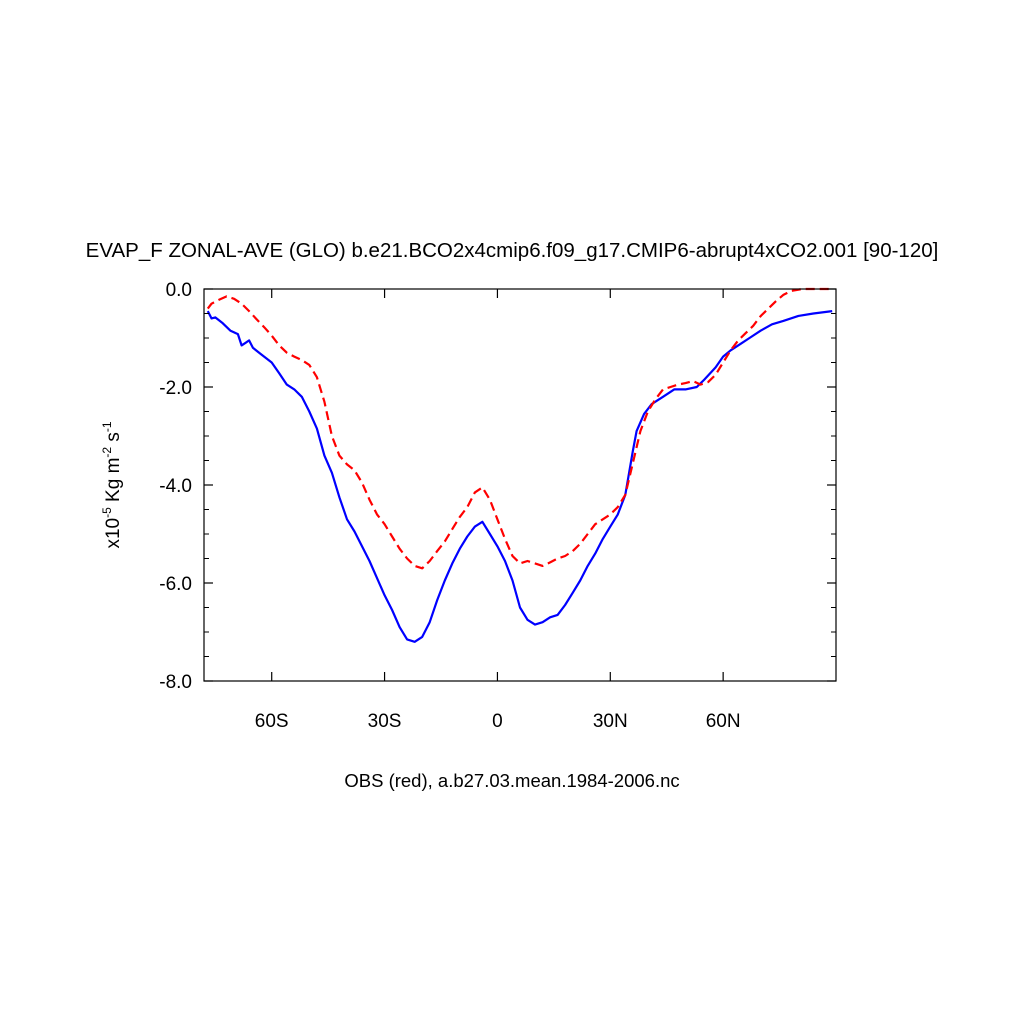 The height and width of the screenshot is (1024, 1024). What do you see at coordinates (175, 682) in the screenshot?
I see `y-tick-label: -8.0` at bounding box center [175, 682].